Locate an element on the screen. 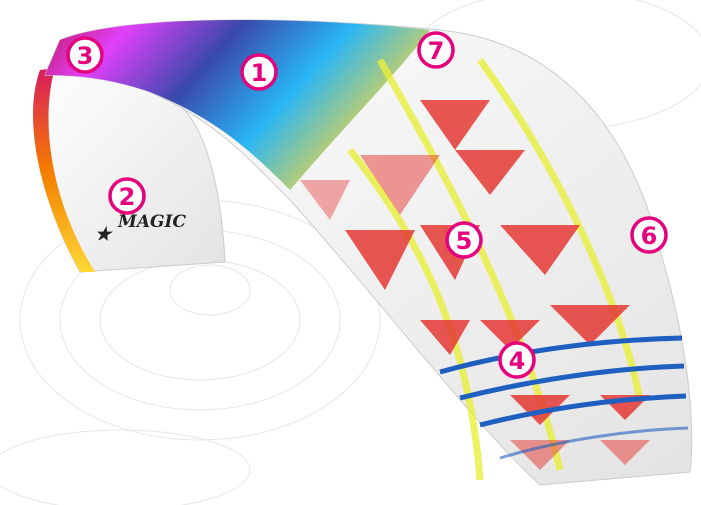 The width and height of the screenshot is (701, 505). marker-label: 3 is located at coordinates (85, 56).